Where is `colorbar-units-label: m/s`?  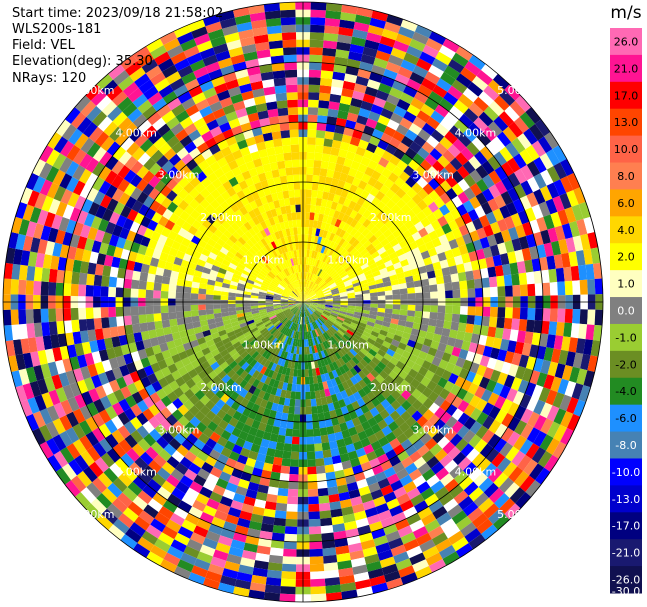
colorbar-units-label: m/s is located at coordinates (625, 13).